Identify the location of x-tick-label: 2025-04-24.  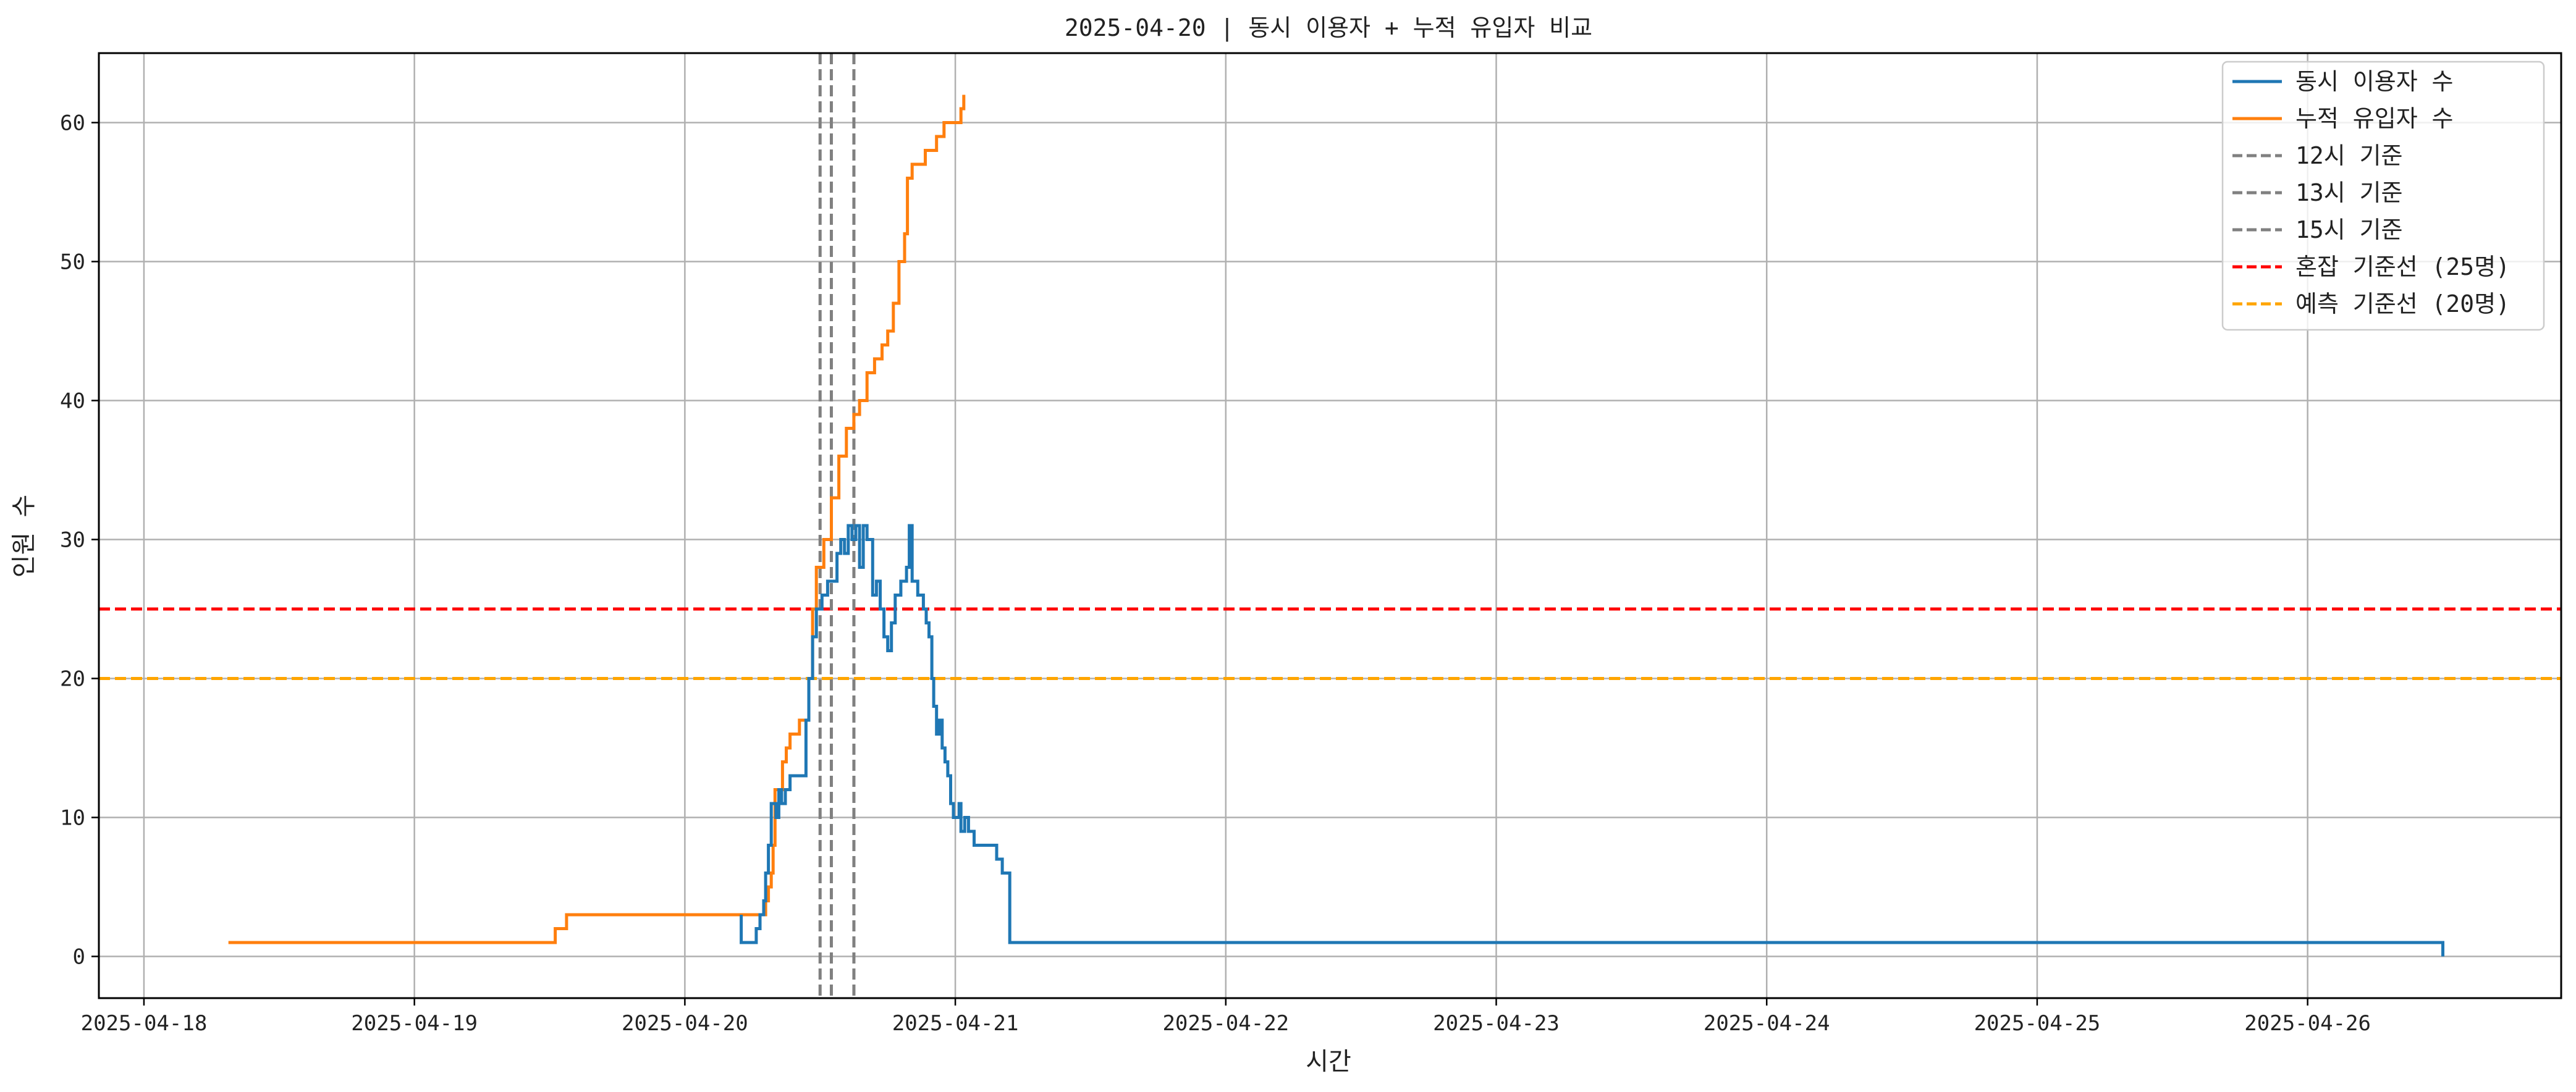
(1767, 1023).